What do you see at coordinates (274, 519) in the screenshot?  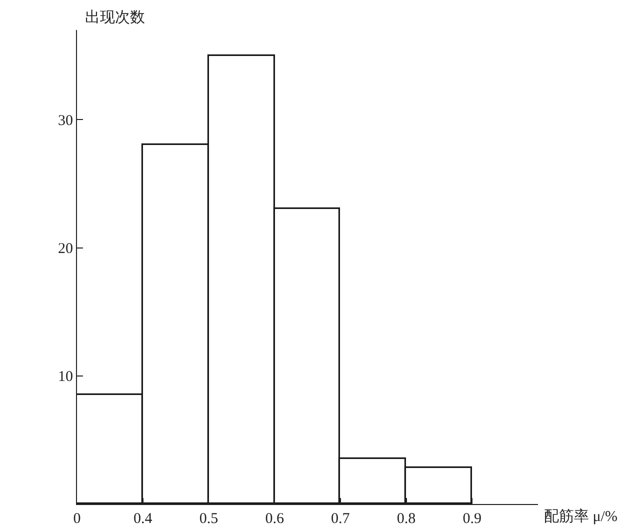 I see `x-tick-label: 0.6` at bounding box center [274, 519].